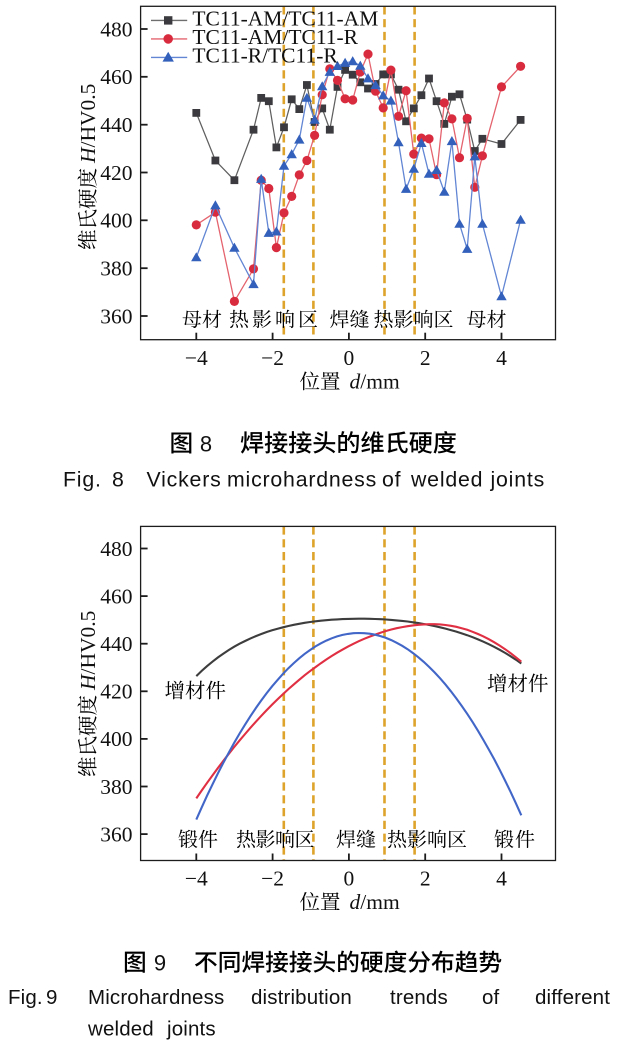  Describe the element at coordinates (156, 997) in the screenshot. I see `svg-text: Microhardness` at that location.